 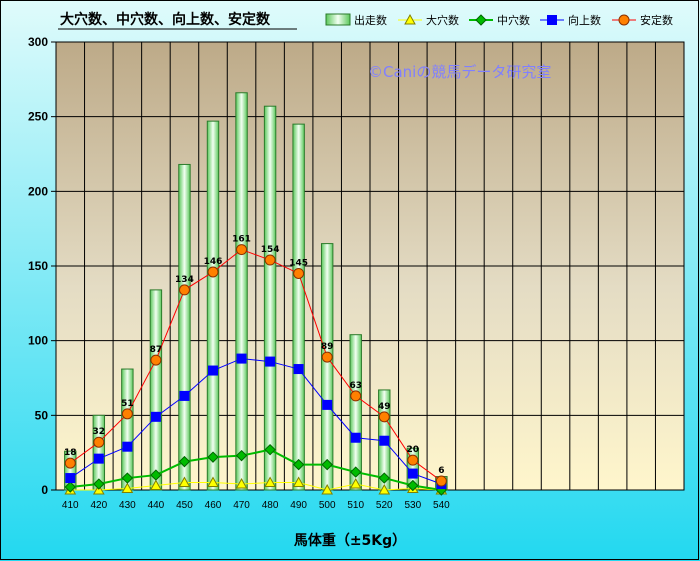 I want to click on data-label: 134, so click(x=184, y=280).